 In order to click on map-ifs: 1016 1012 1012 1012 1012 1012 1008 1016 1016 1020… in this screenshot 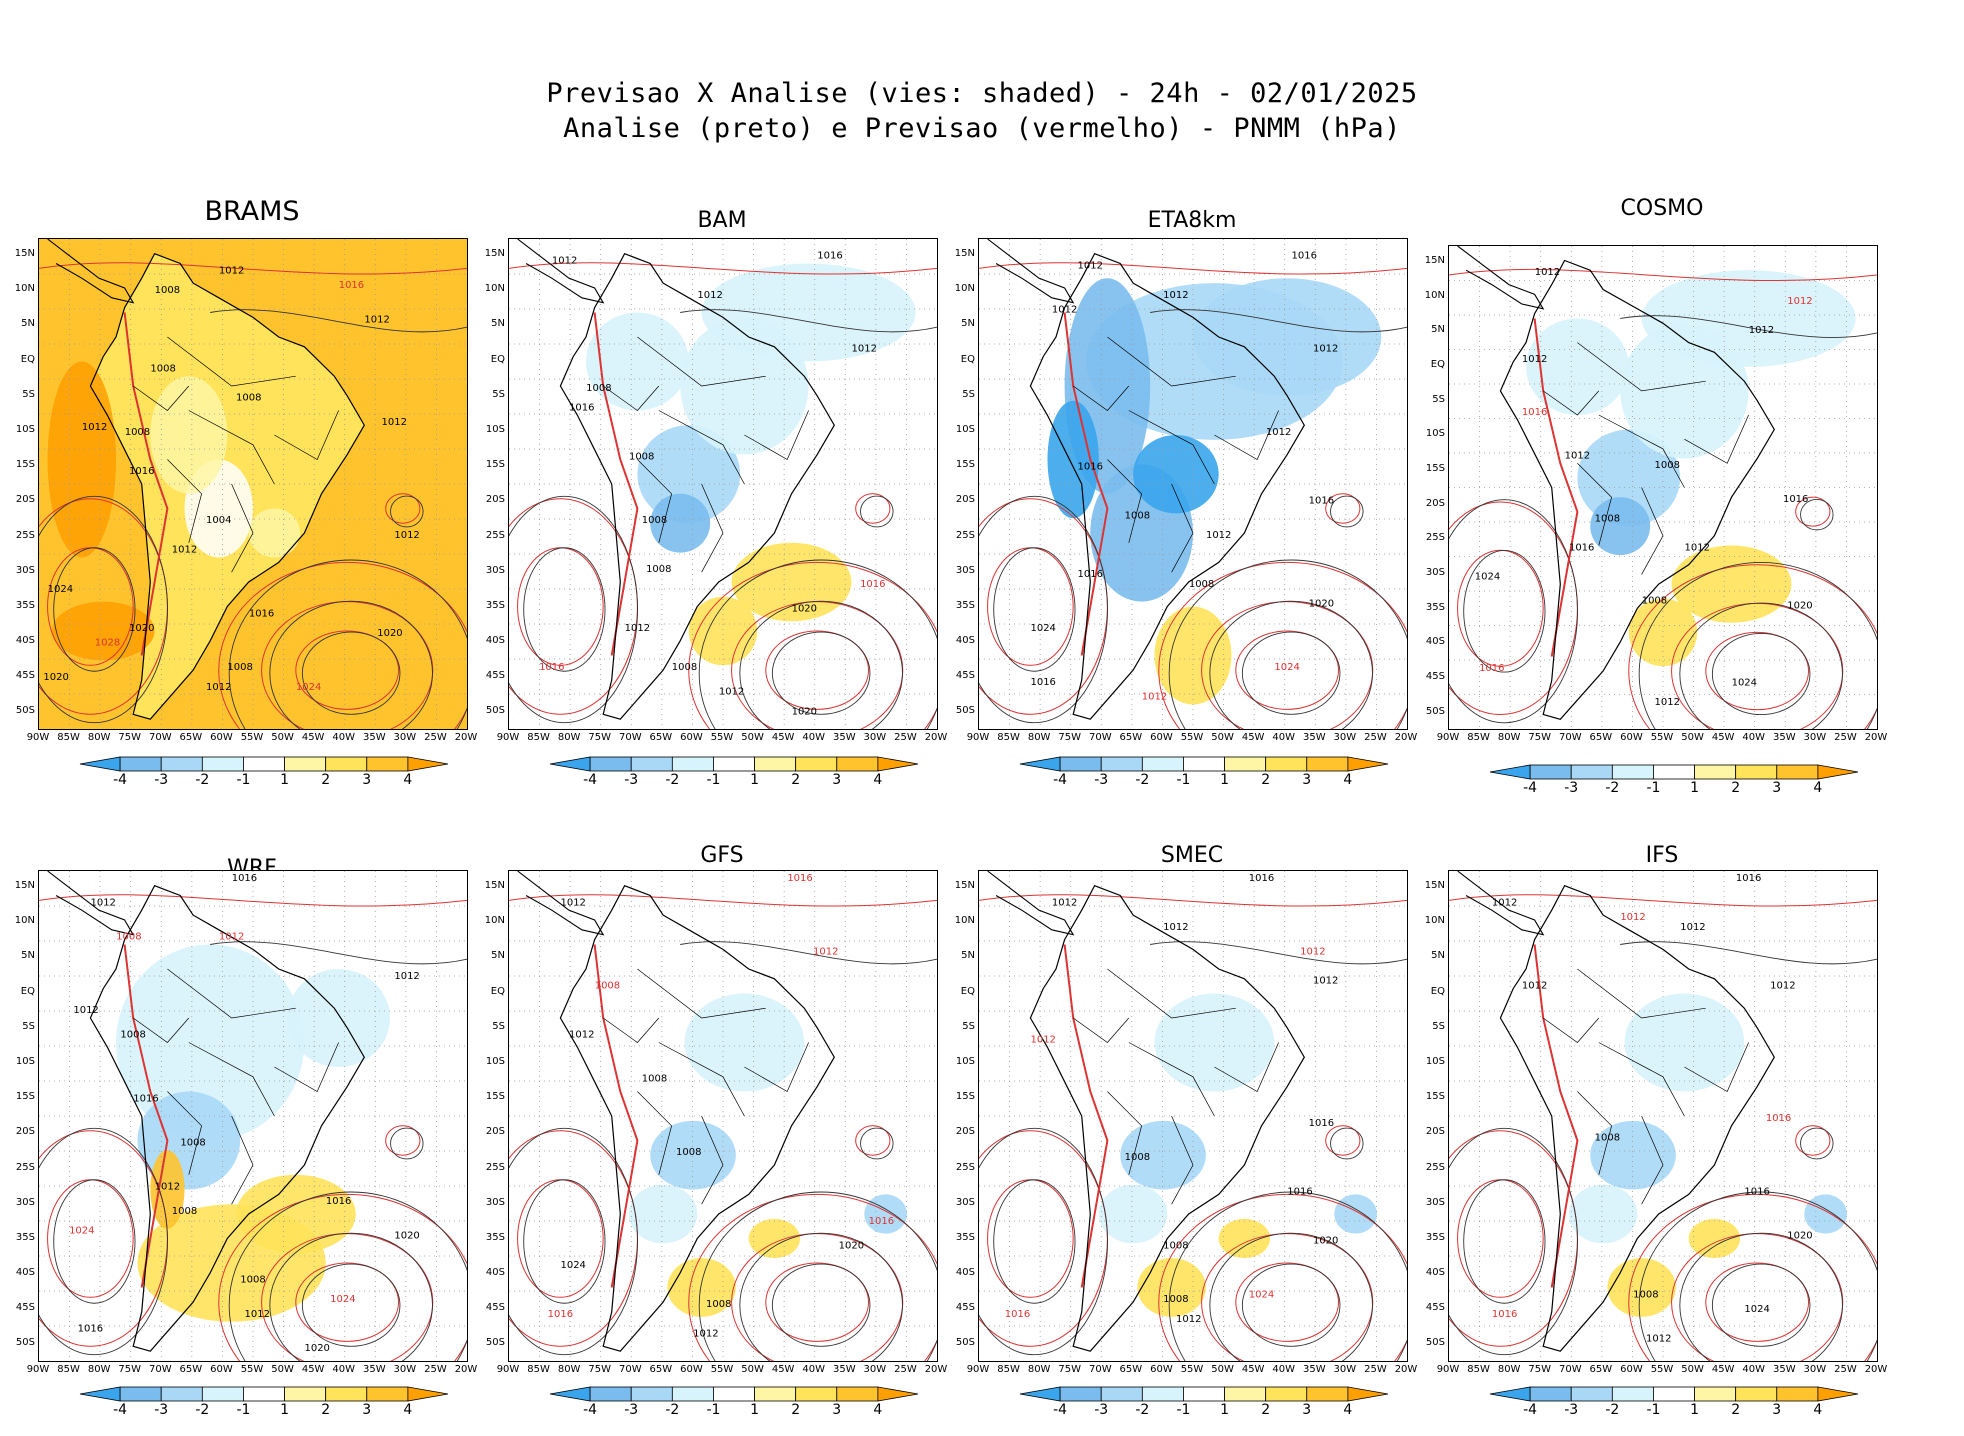, I will do `click(1663, 1116)`.